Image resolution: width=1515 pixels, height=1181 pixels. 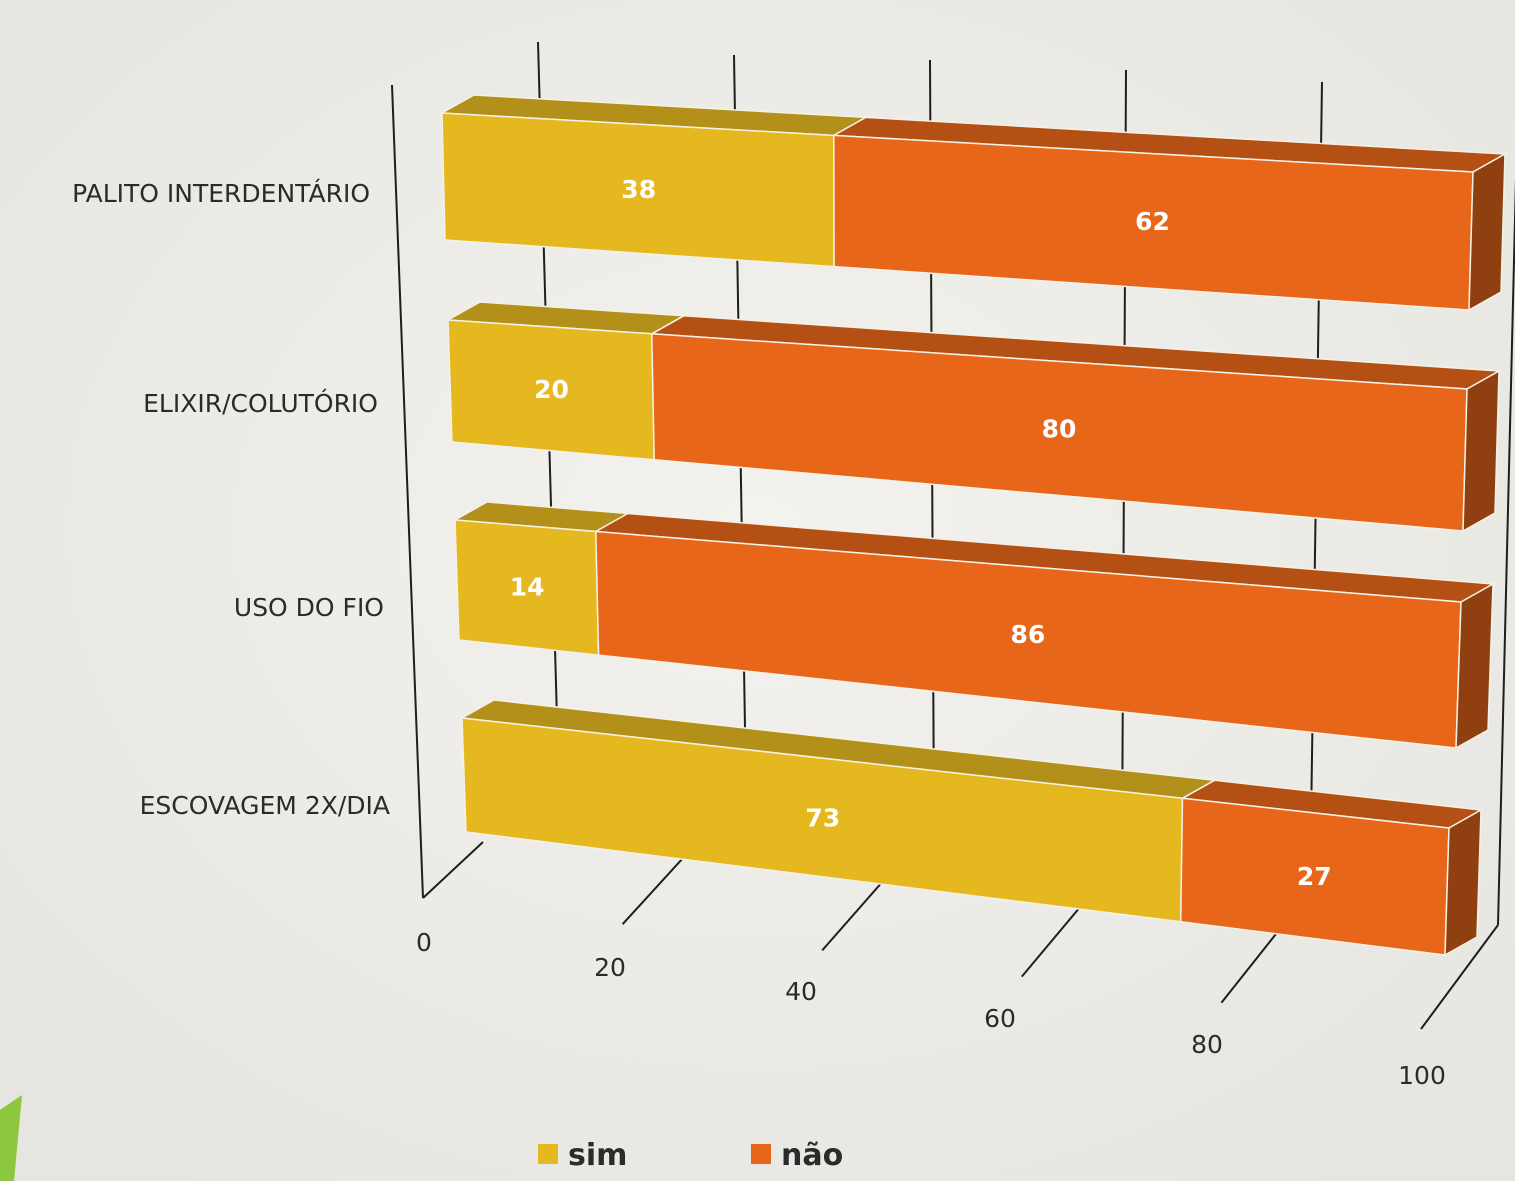 I want to click on data-label: 80, so click(x=1059, y=428).